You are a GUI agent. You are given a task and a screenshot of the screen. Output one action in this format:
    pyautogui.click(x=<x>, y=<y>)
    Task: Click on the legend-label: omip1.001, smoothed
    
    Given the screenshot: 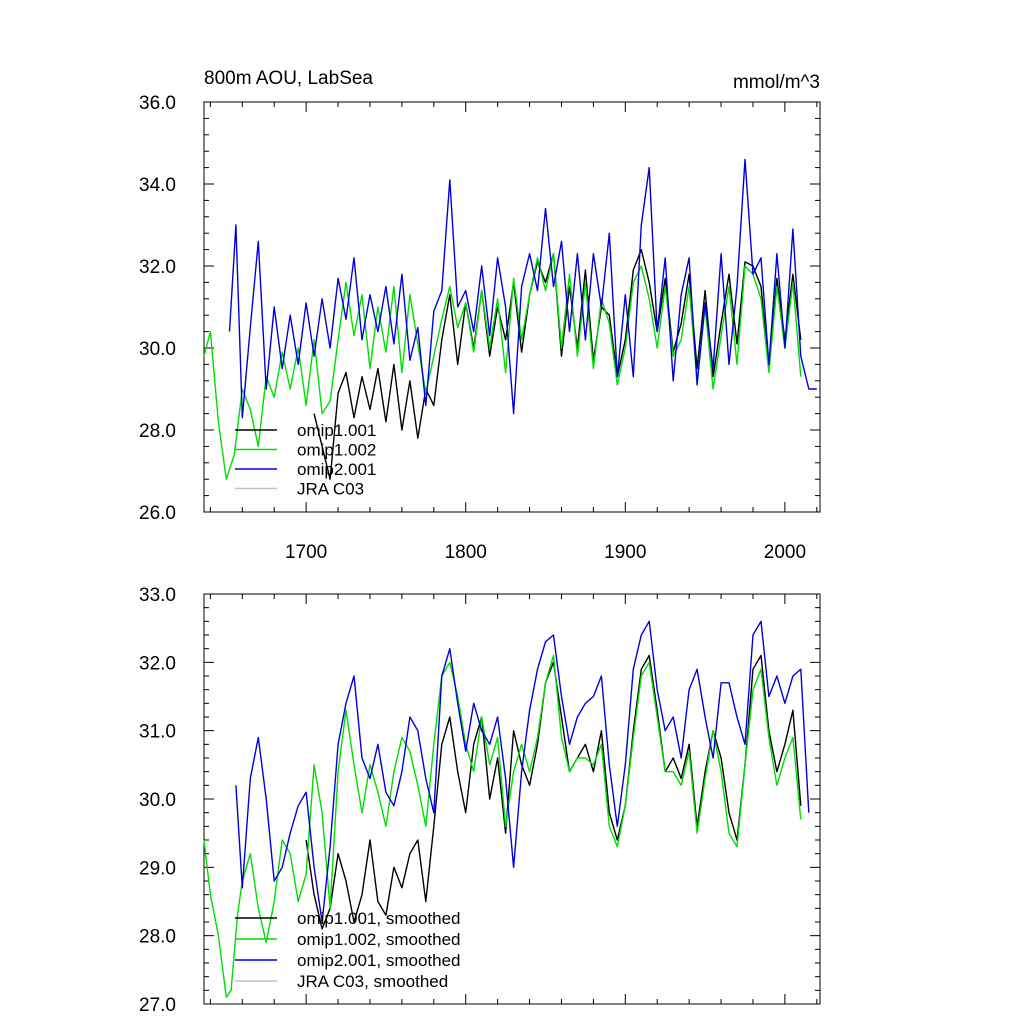 What is the action you would take?
    pyautogui.click(x=379, y=918)
    